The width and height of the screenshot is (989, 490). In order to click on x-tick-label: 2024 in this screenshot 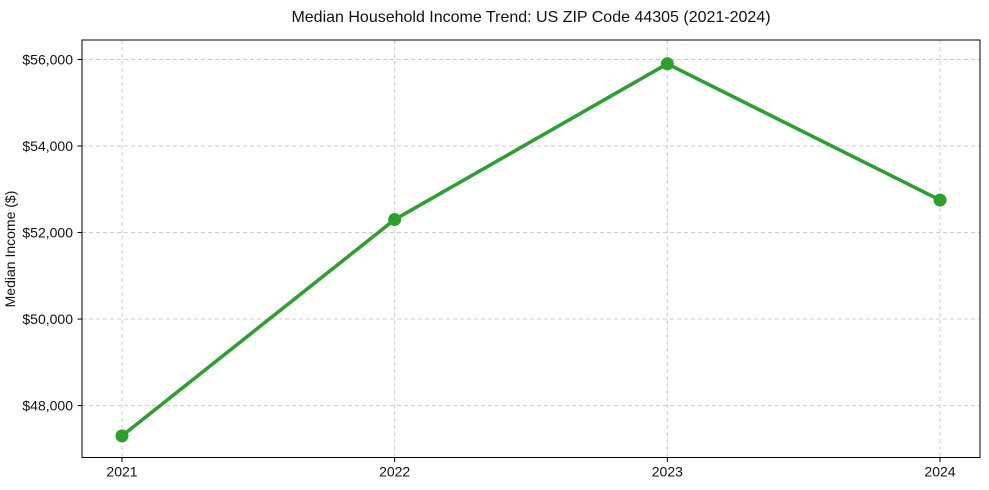, I will do `click(939, 472)`.